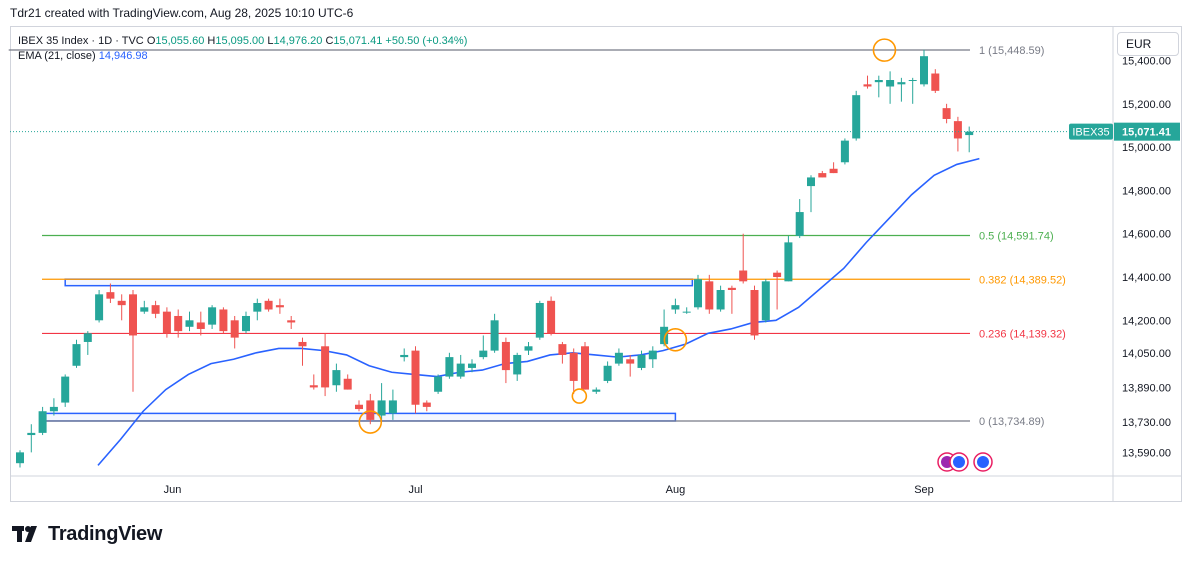 This screenshot has width=1195, height=563. Describe the element at coordinates (242, 56) in the screenshot. I see `ema-legend: EMA (21, close) 14,946.98` at that location.